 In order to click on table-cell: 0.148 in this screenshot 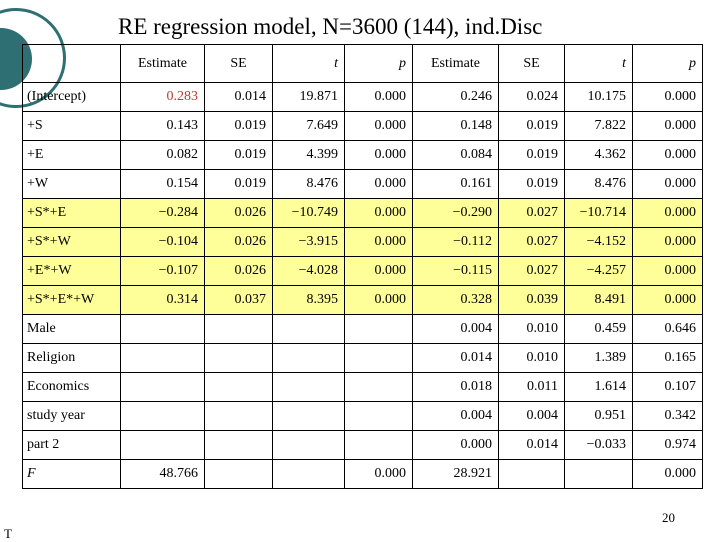, I will do `click(455, 126)`.